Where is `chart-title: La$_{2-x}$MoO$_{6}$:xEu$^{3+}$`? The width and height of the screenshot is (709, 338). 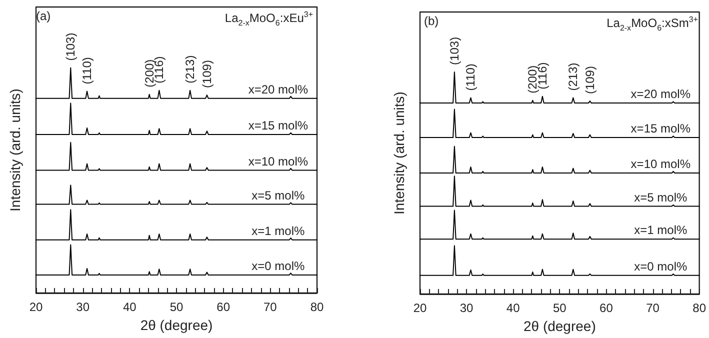
chart-title: La$_{2-x}$MoO$_{6}$:xEu$^{3+}$ is located at coordinates (268, 19).